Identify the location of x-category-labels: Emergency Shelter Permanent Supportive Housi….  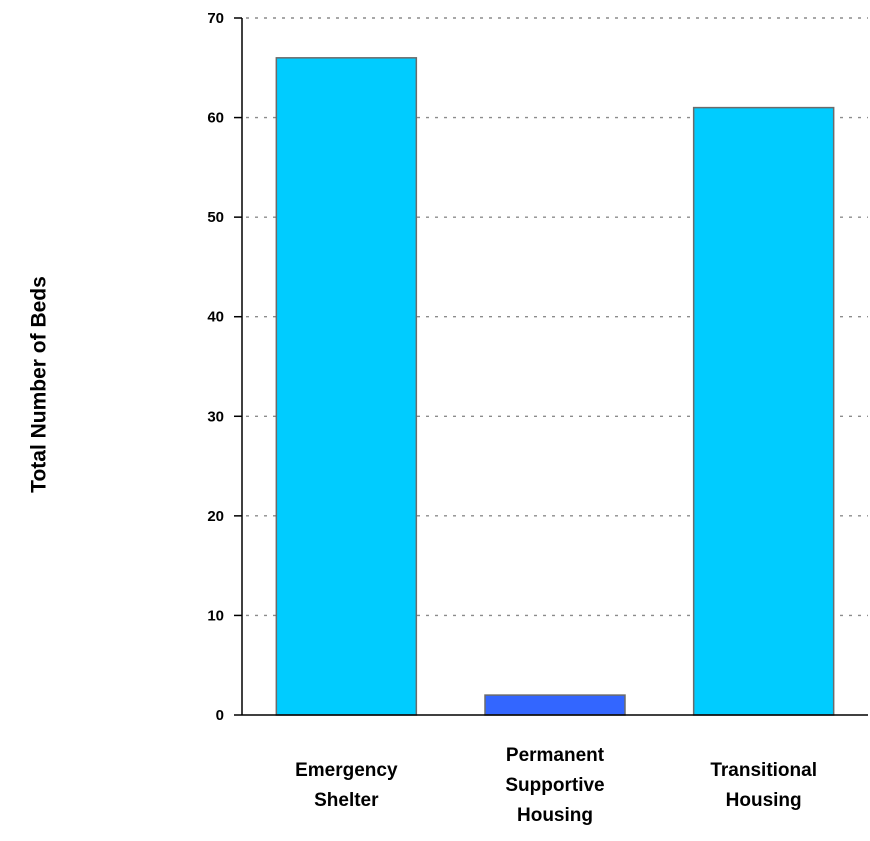
(556, 785).